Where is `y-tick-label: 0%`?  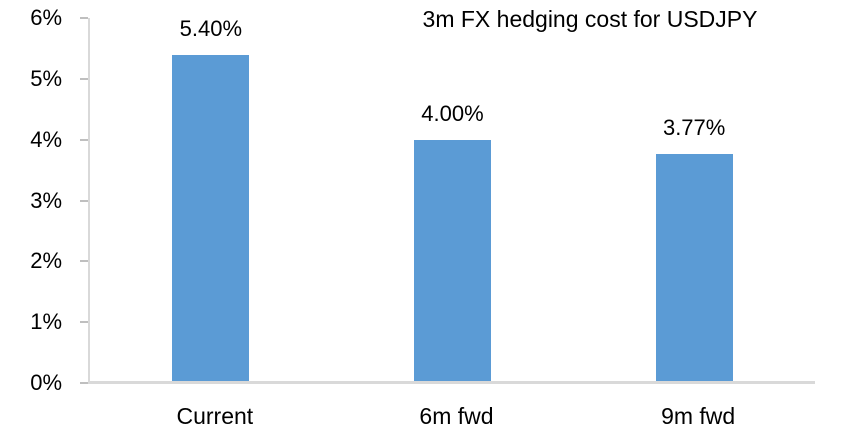 y-tick-label: 0% is located at coordinates (46, 382).